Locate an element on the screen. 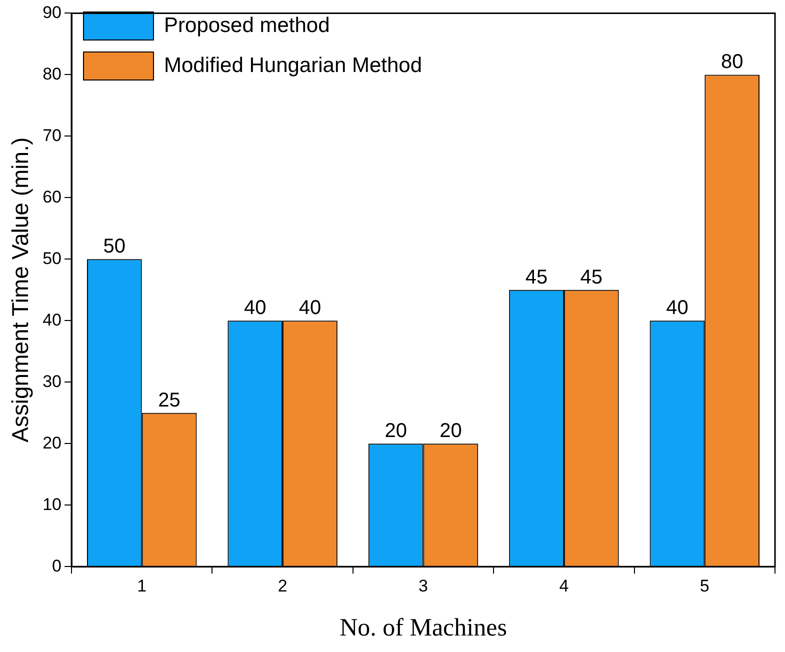 The image size is (785, 652). x-axis-title: No. of Machines is located at coordinates (423, 628).